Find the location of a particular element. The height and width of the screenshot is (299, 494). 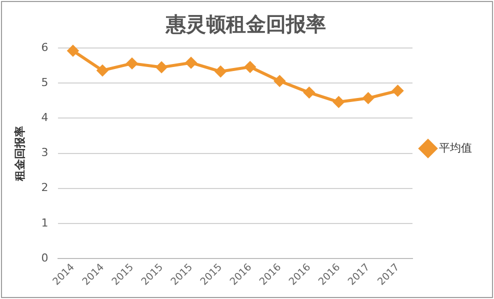

chart-title: 惠灵顿租金回报率 is located at coordinates (245, 24).